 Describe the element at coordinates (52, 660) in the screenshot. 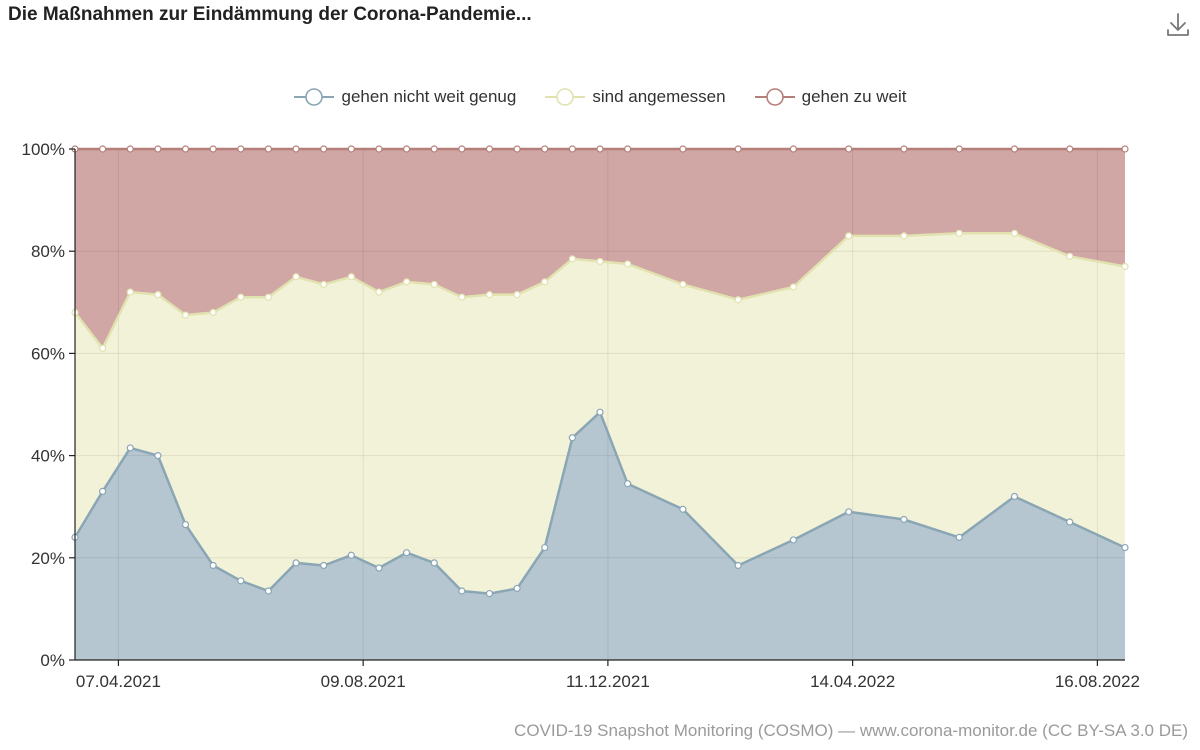

I see `y-tick-label: 0%` at that location.